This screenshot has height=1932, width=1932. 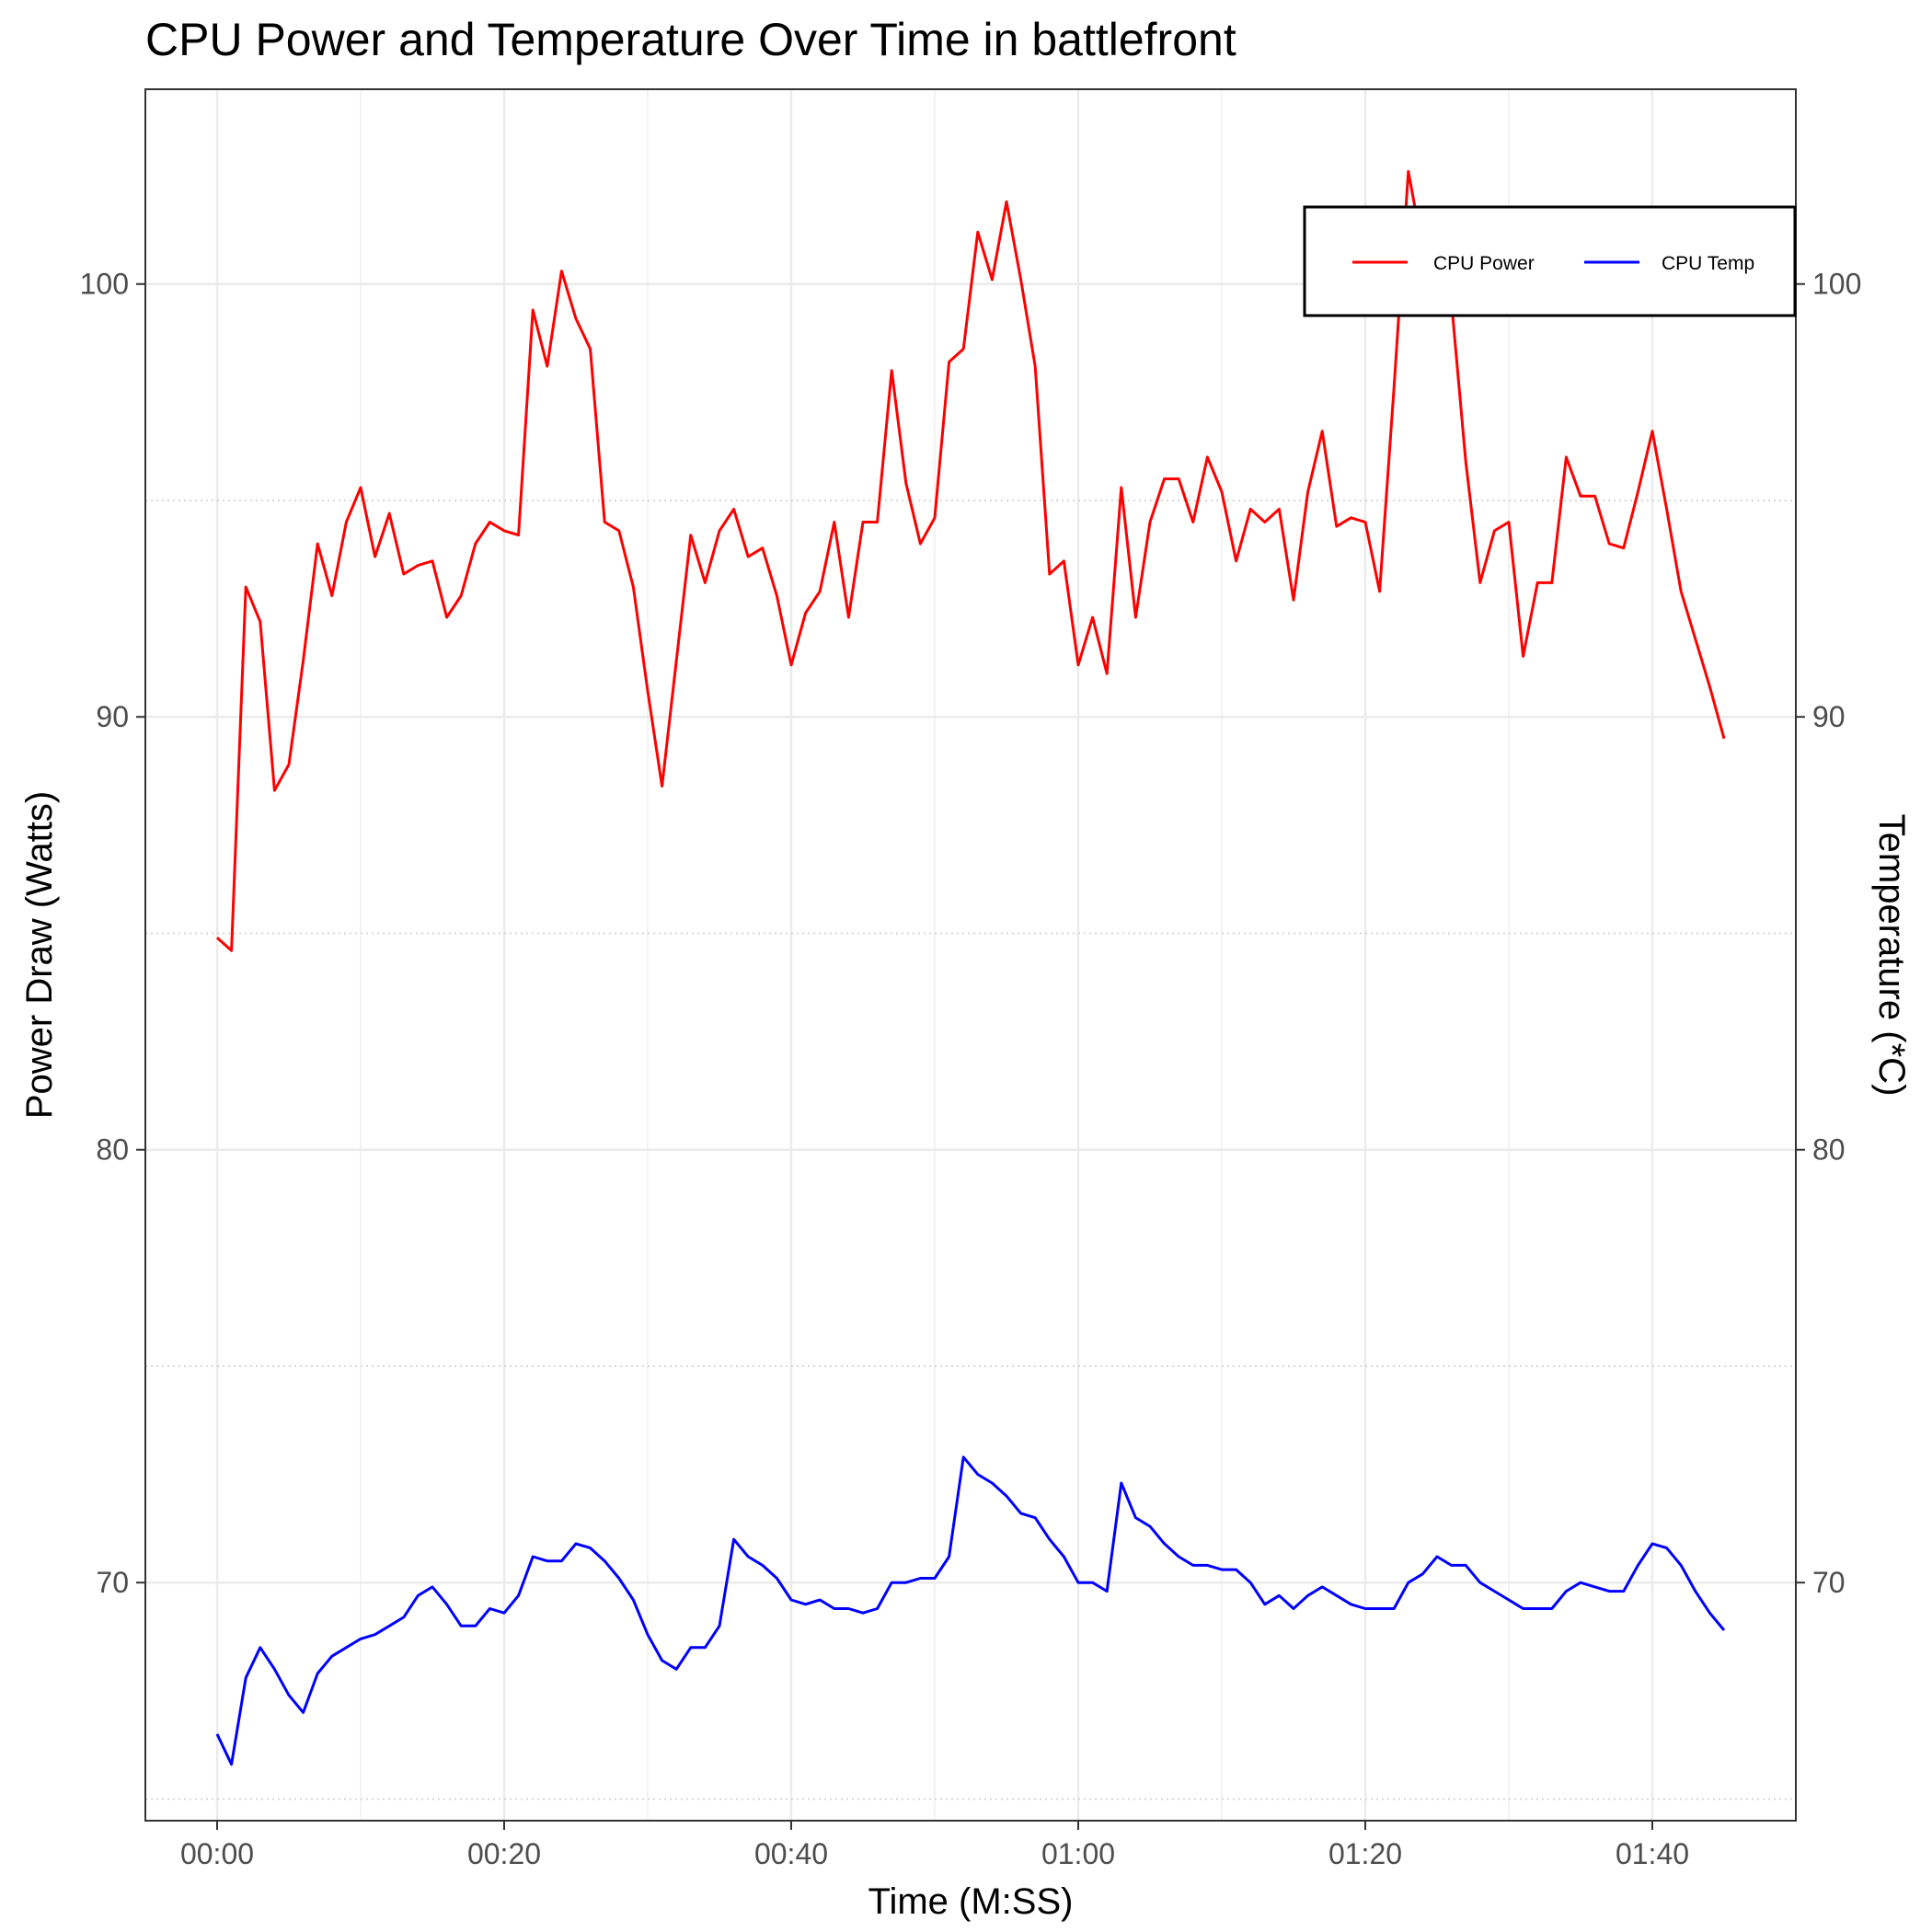 What do you see at coordinates (1828, 933) in the screenshot?
I see `y-axis-right: 70 80 90 100` at bounding box center [1828, 933].